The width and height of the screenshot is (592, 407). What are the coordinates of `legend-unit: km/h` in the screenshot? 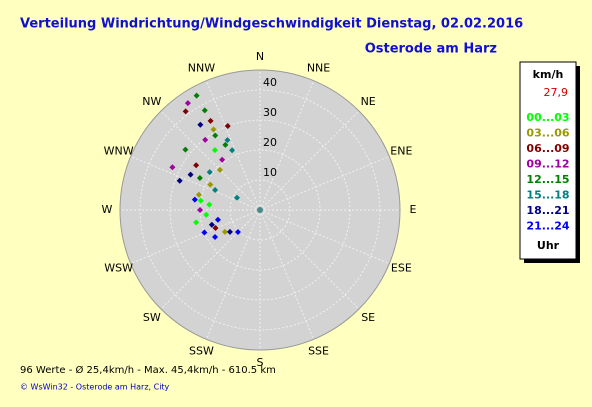 It's located at (548, 74).